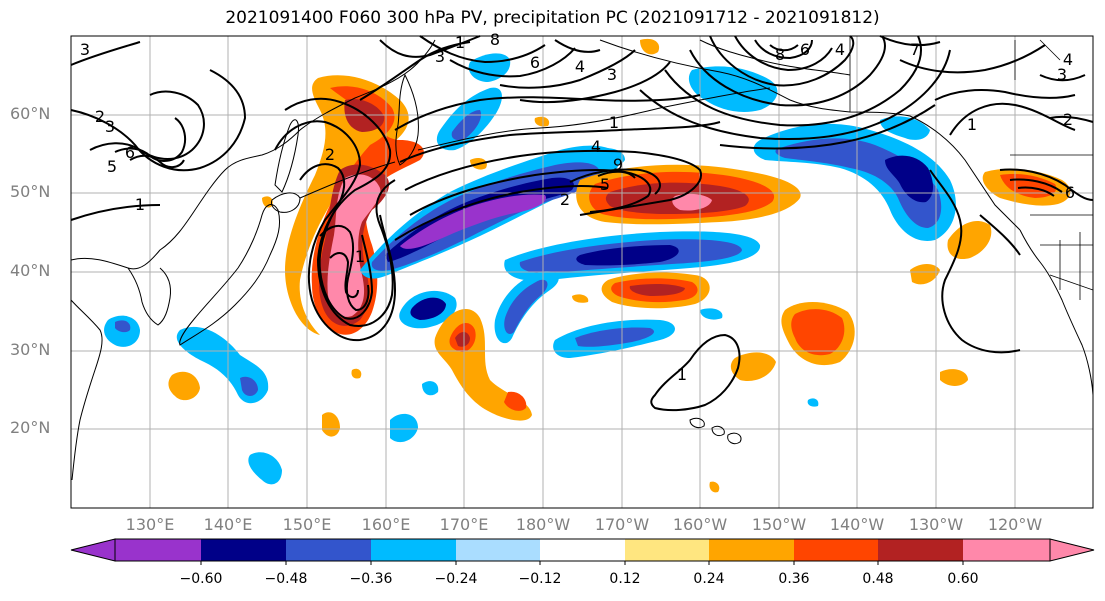  What do you see at coordinates (286, 156) in the screenshot?
I see `coast-sakhalin` at bounding box center [286, 156].